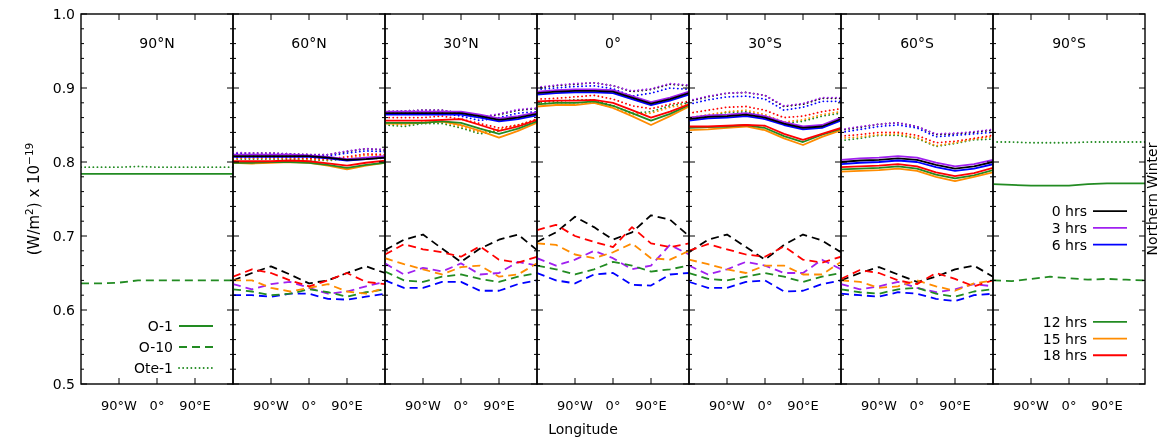 The height and width of the screenshot is (439, 1163). I want to click on legend-label: Ote-1, so click(153, 368).